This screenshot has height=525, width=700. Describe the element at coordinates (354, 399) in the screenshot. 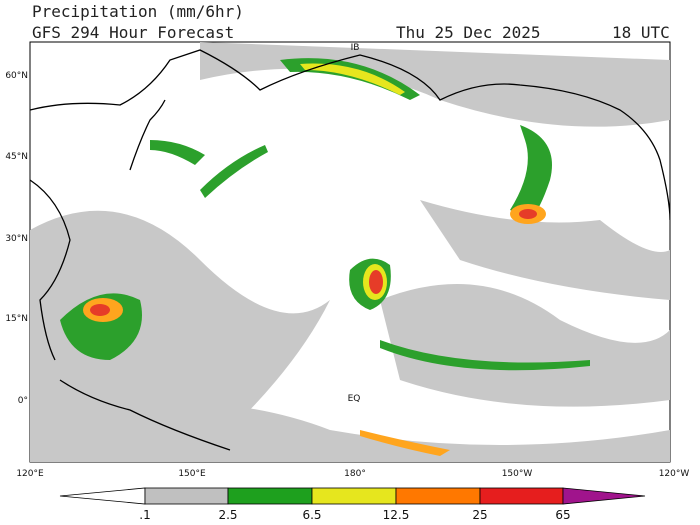

I see `place-label: EQ` at that location.